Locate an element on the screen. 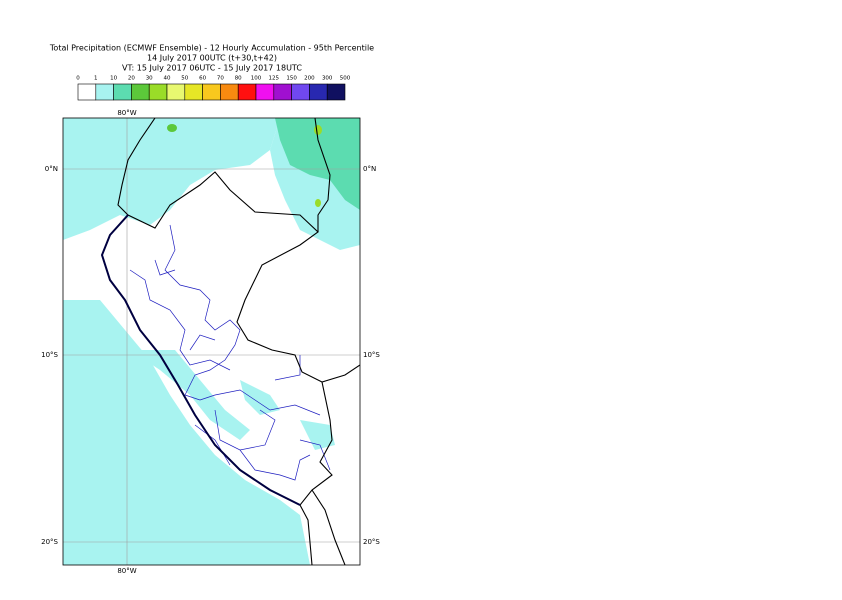 This screenshot has width=842, height=600. colorbar-label: 70 is located at coordinates (220, 79).